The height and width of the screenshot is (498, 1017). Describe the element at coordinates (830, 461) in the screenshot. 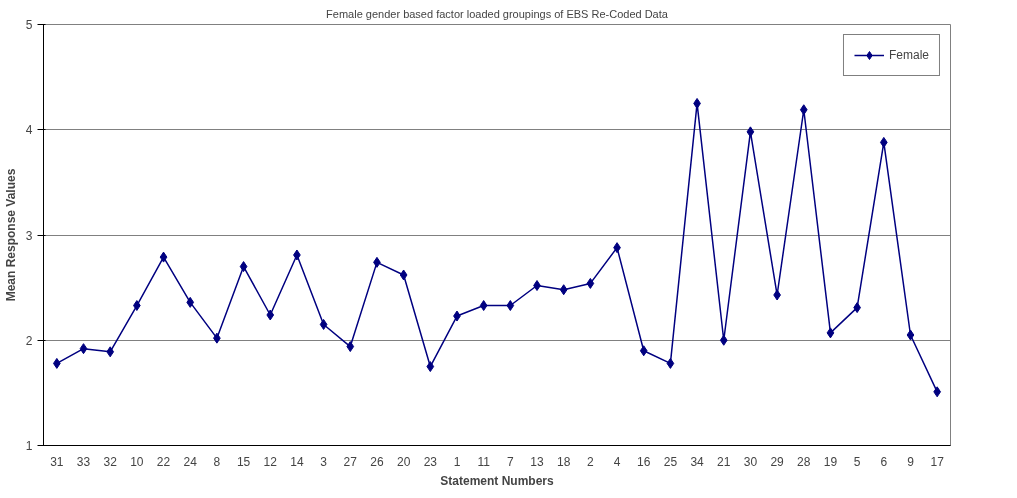

I see `x-tick-label: 19` at that location.